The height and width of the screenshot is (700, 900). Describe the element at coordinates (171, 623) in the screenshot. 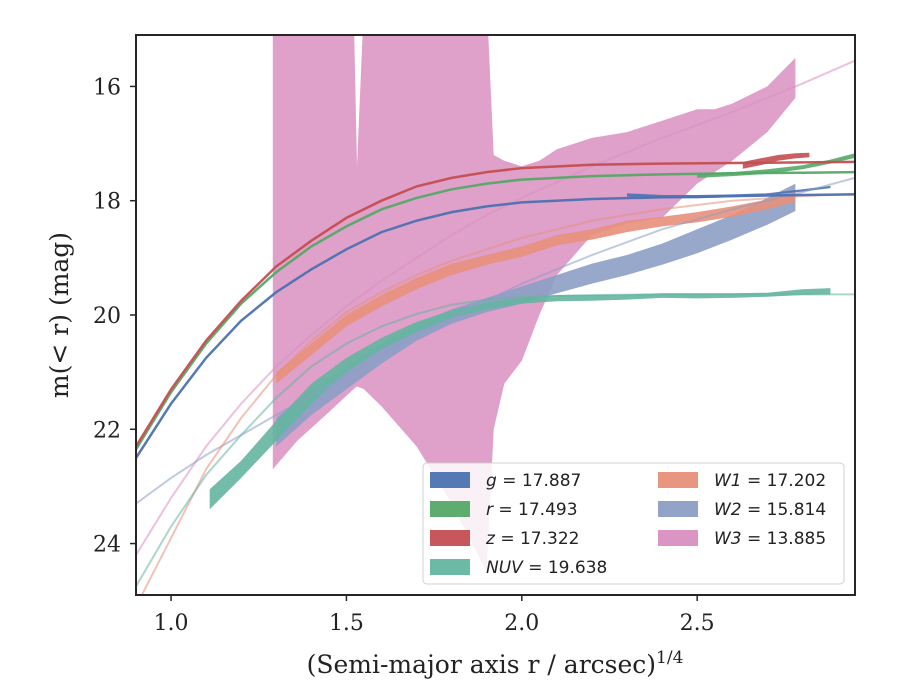

I see `x-tick-label: 1.0` at that location.